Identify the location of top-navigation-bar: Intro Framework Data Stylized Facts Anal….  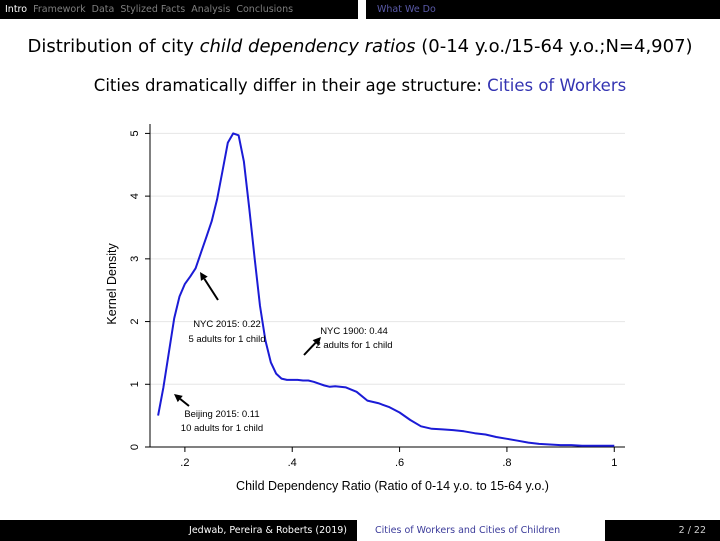
(360, 9).